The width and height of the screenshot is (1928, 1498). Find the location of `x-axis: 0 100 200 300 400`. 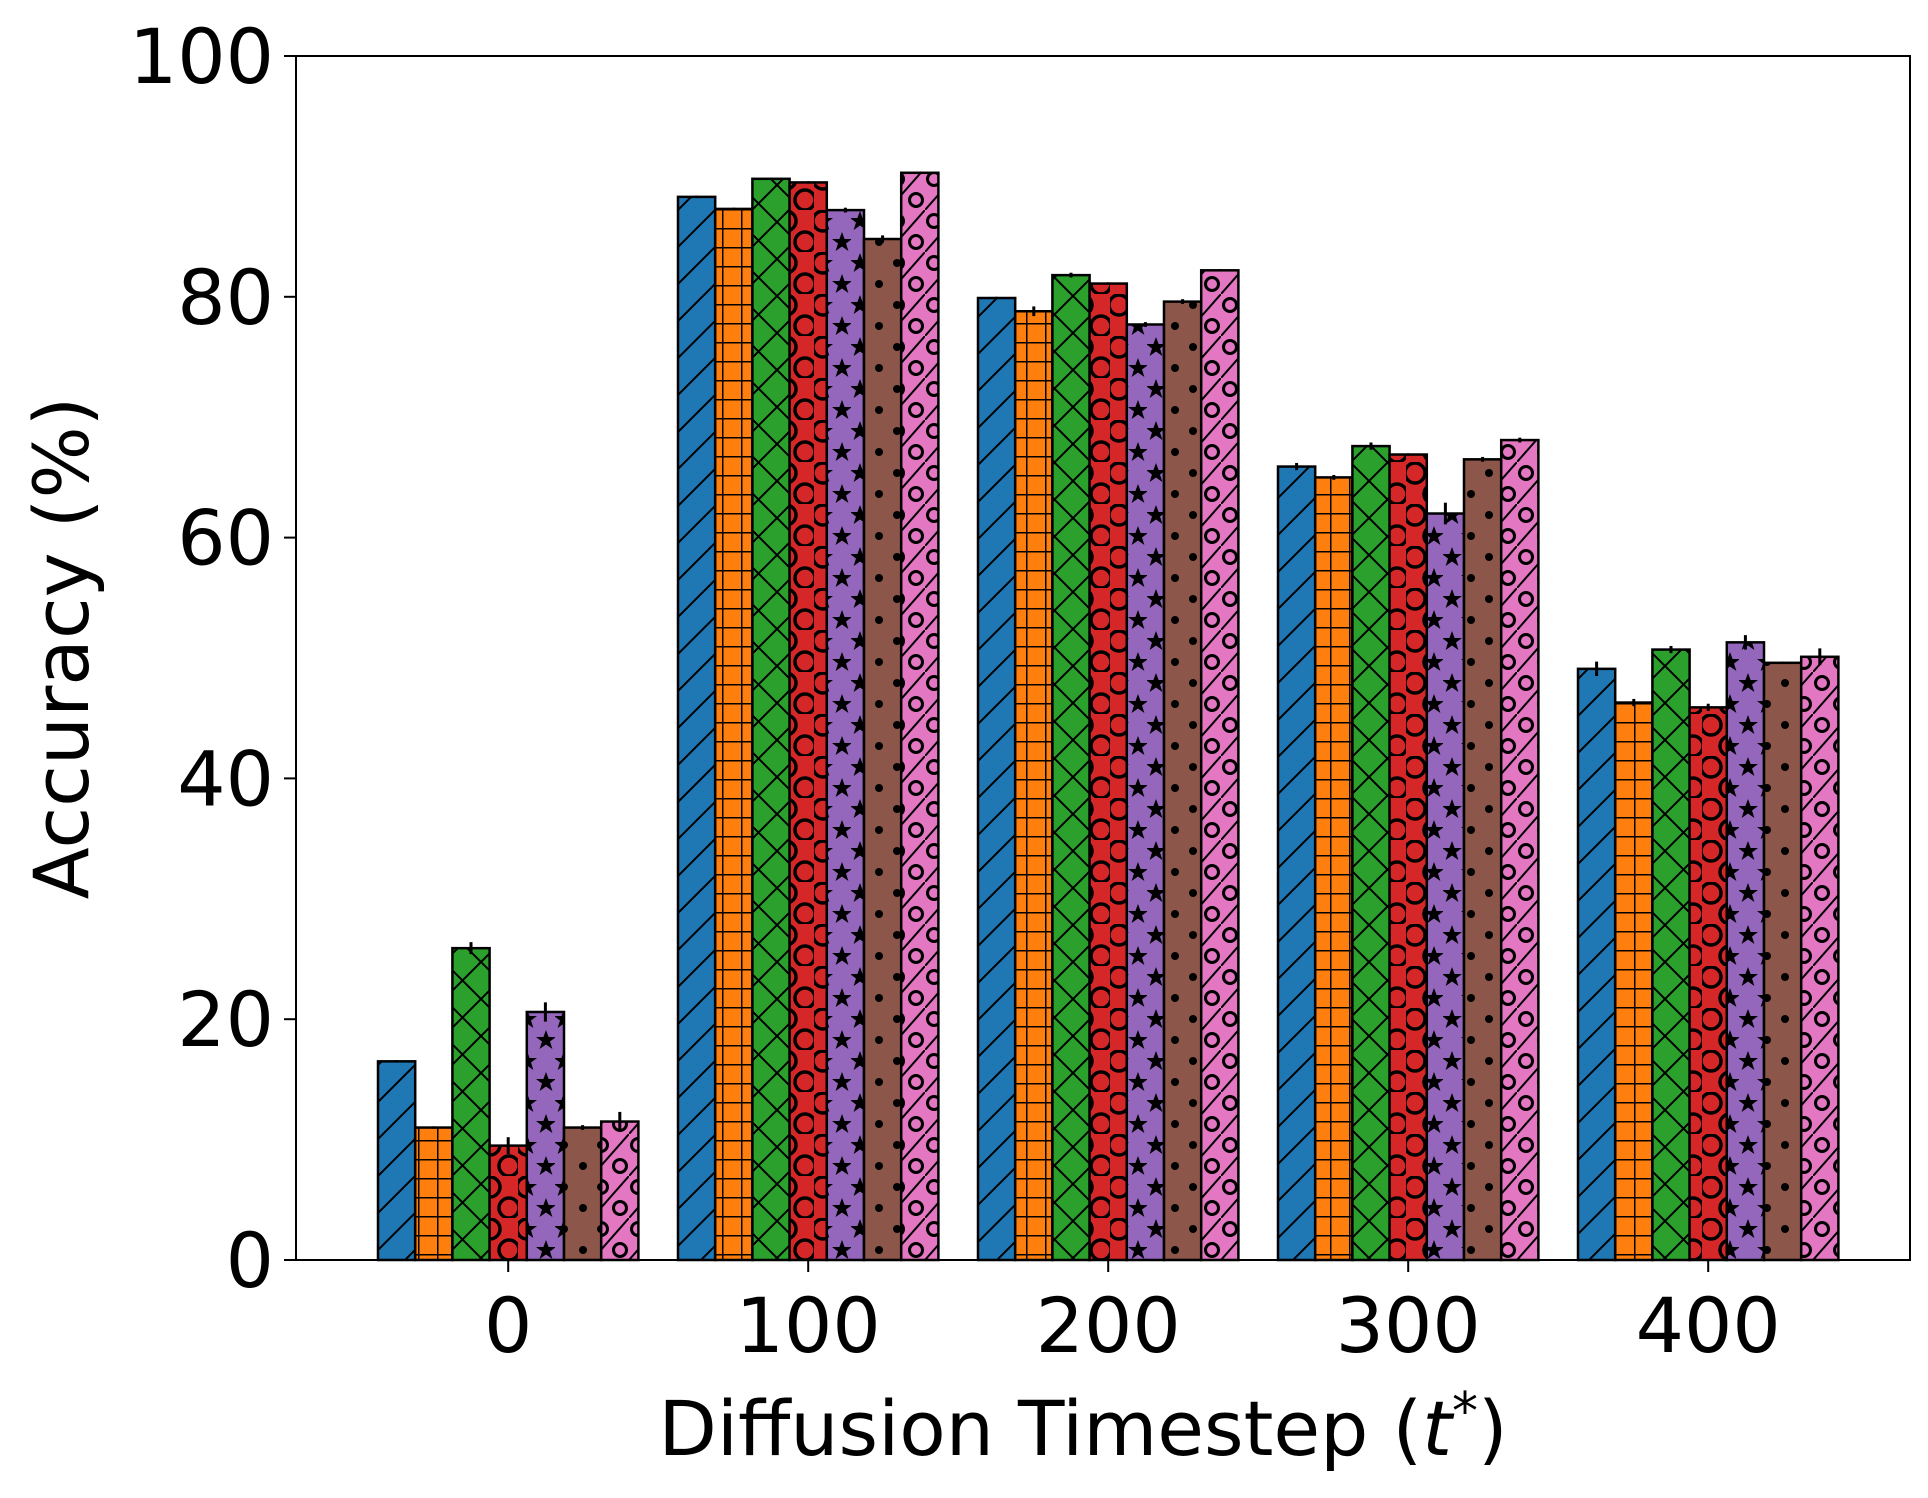

x-axis: 0 100 200 300 400 is located at coordinates (1132, 1315).